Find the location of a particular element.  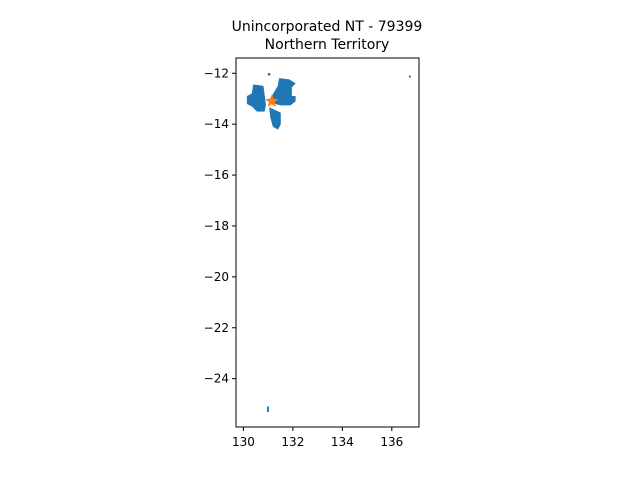

region-west-block is located at coordinates (256, 98).